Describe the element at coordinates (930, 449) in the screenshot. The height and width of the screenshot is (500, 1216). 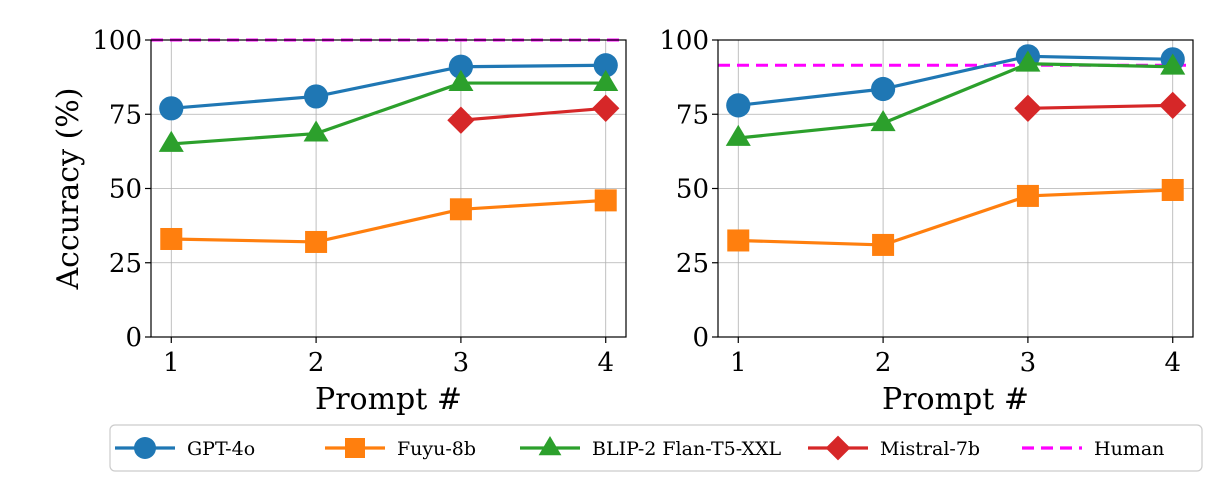
I see `legend-label-mistral-7b: Mistral-7b` at that location.